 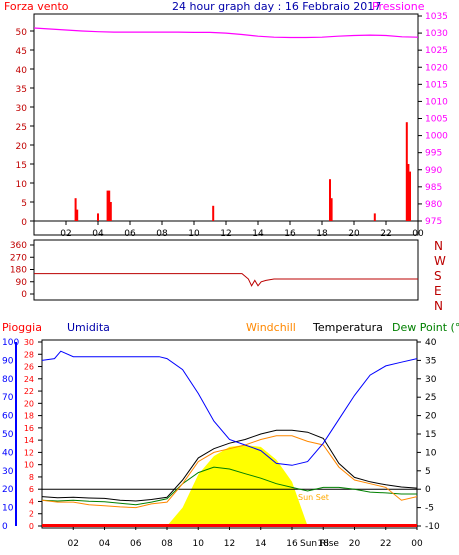 I want to click on rain-tick-label: 6, so click(x=31, y=489).